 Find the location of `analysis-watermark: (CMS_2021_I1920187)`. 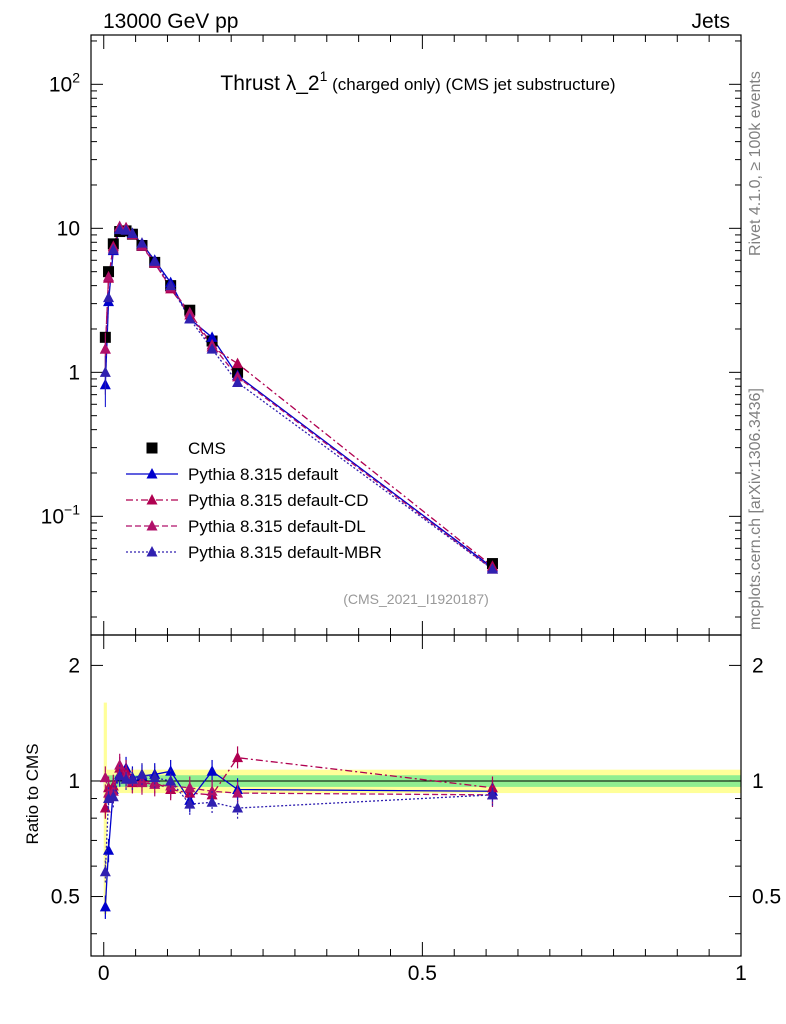

analysis-watermark: (CMS_2021_I1920187) is located at coordinates (416, 599).